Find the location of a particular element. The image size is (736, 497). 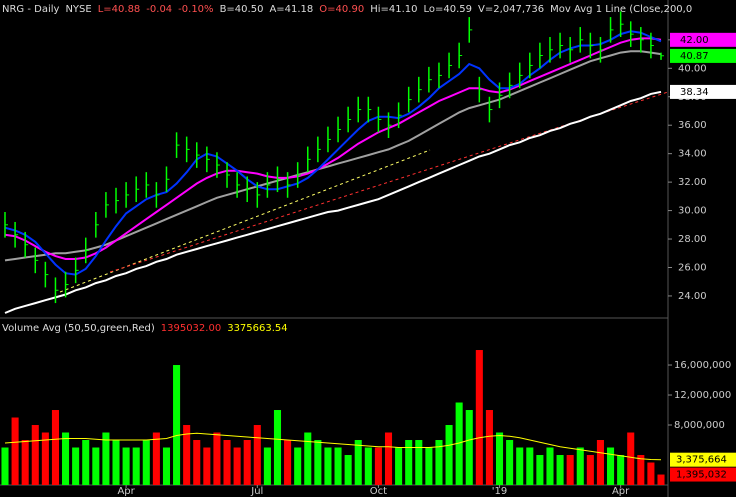

volume-average is located at coordinates (333, 446).